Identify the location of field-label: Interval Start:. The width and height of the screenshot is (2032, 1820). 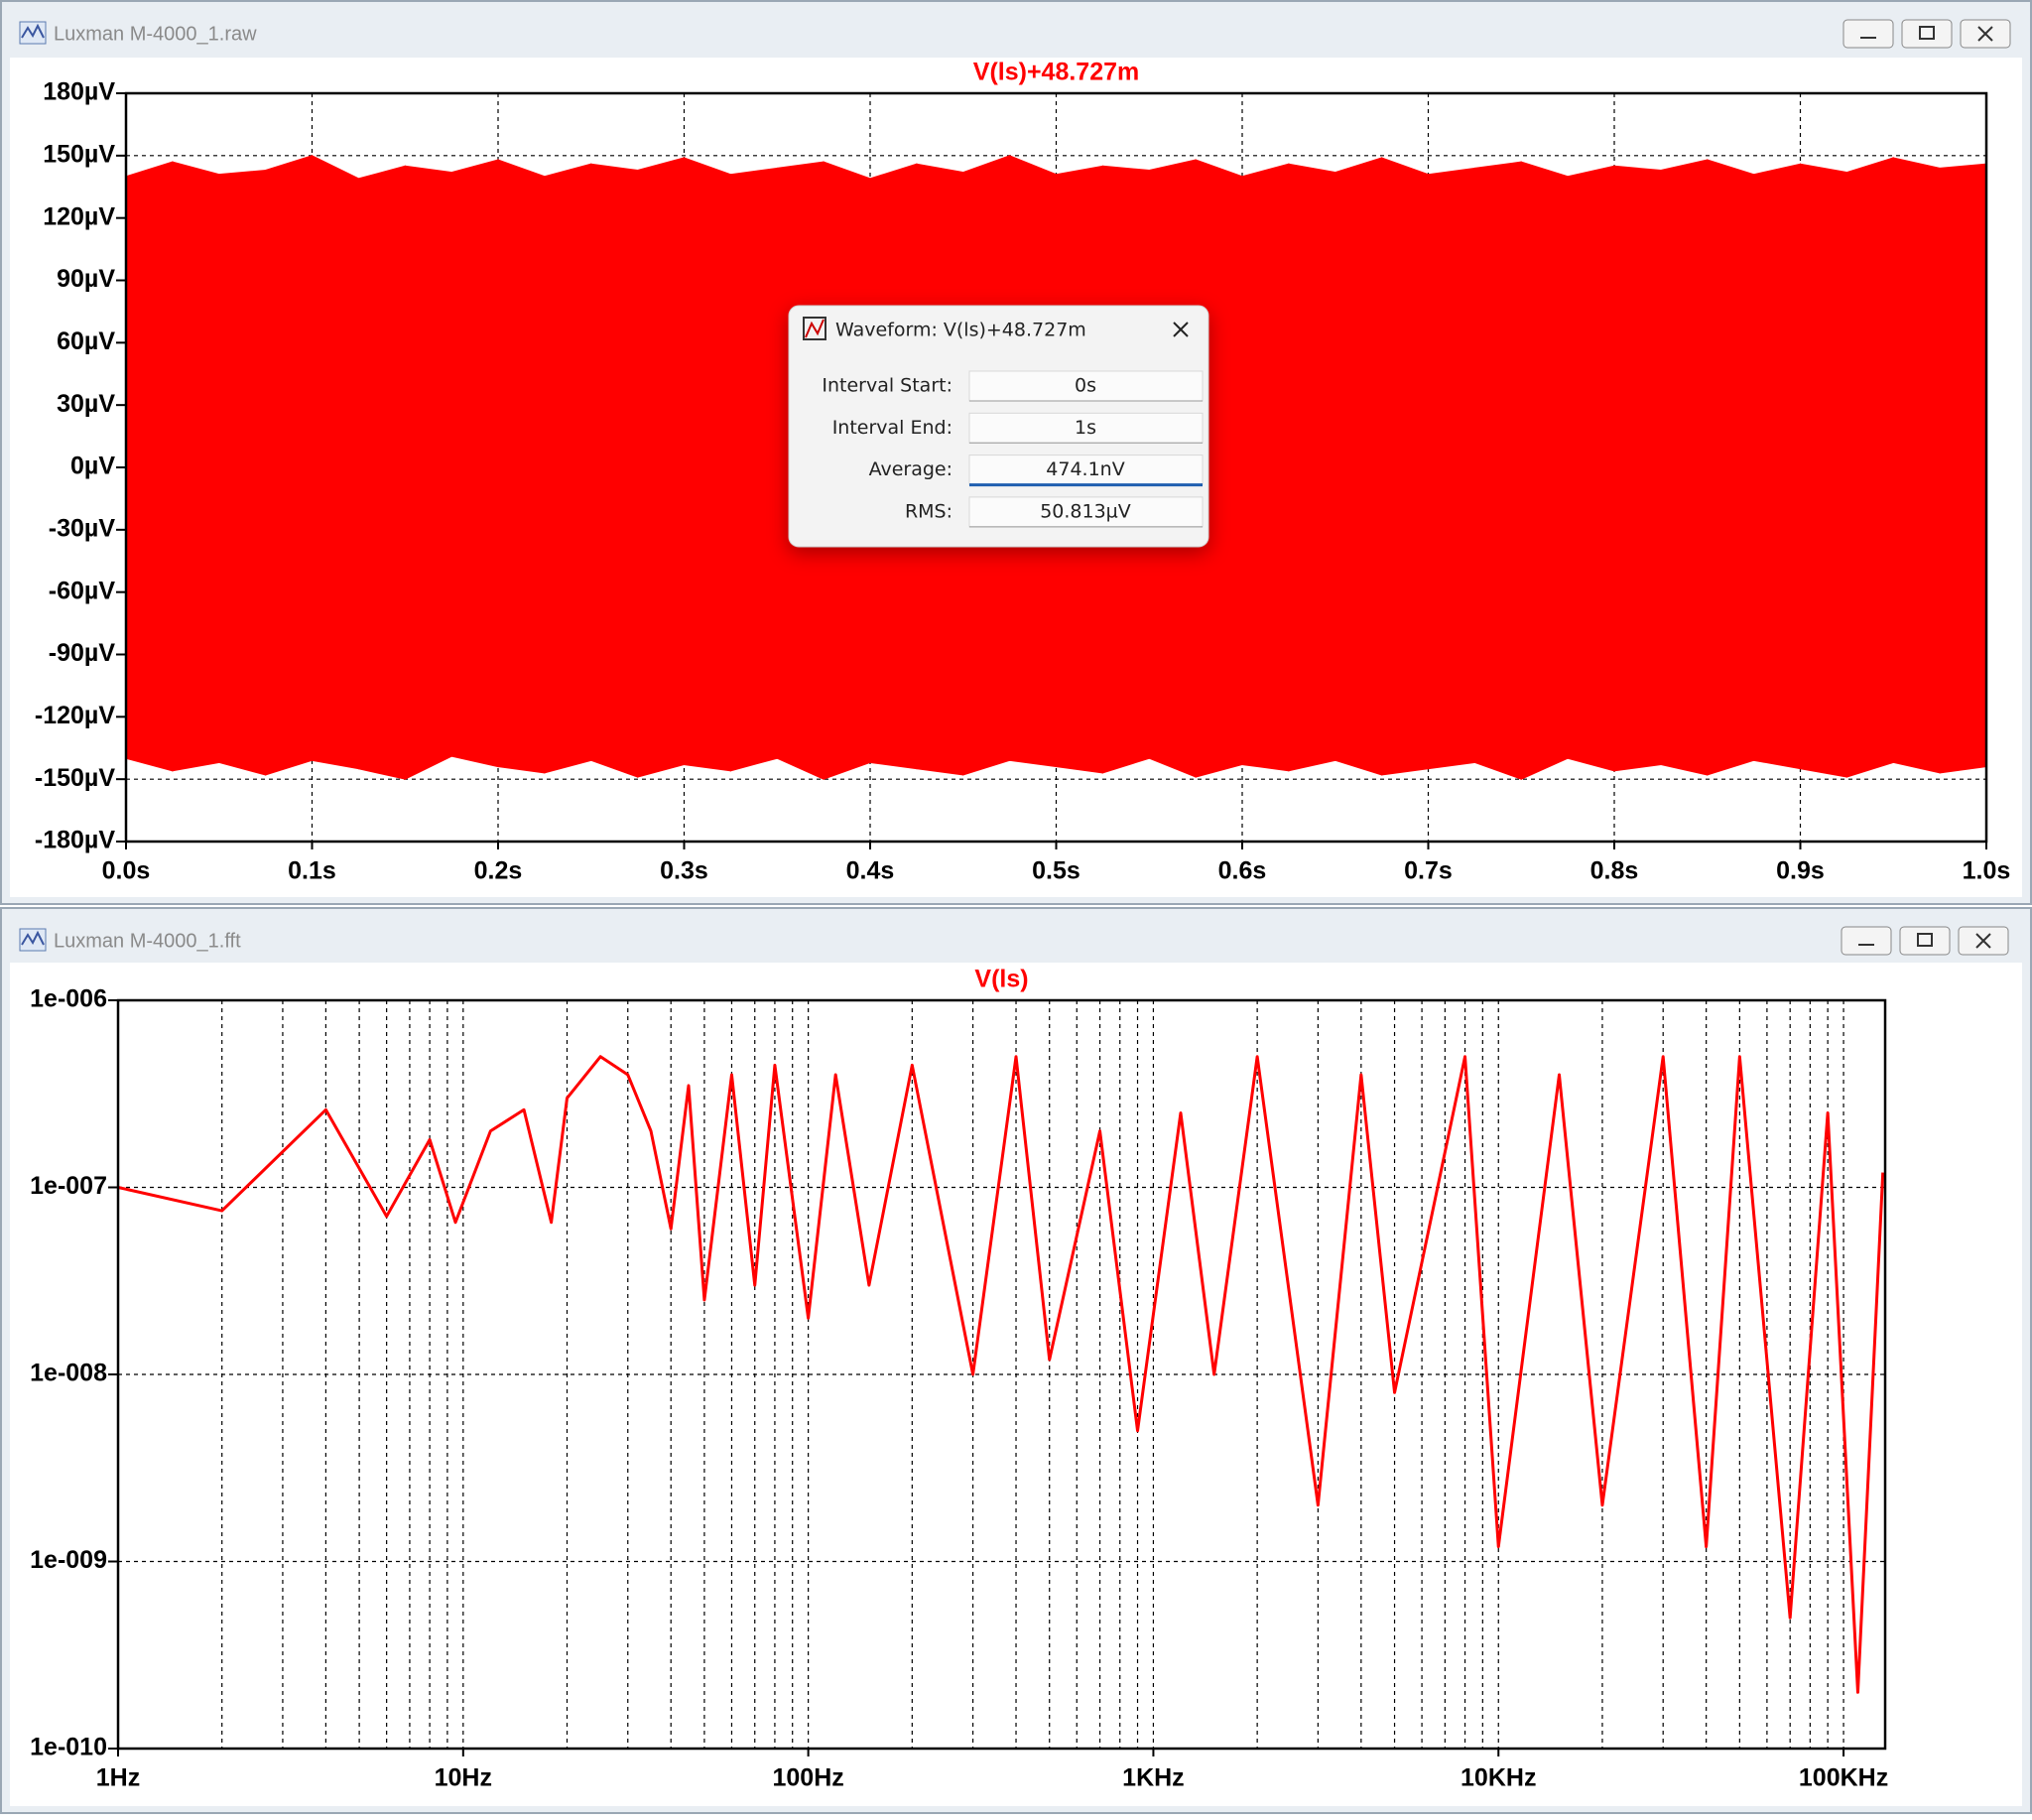
(887, 386).